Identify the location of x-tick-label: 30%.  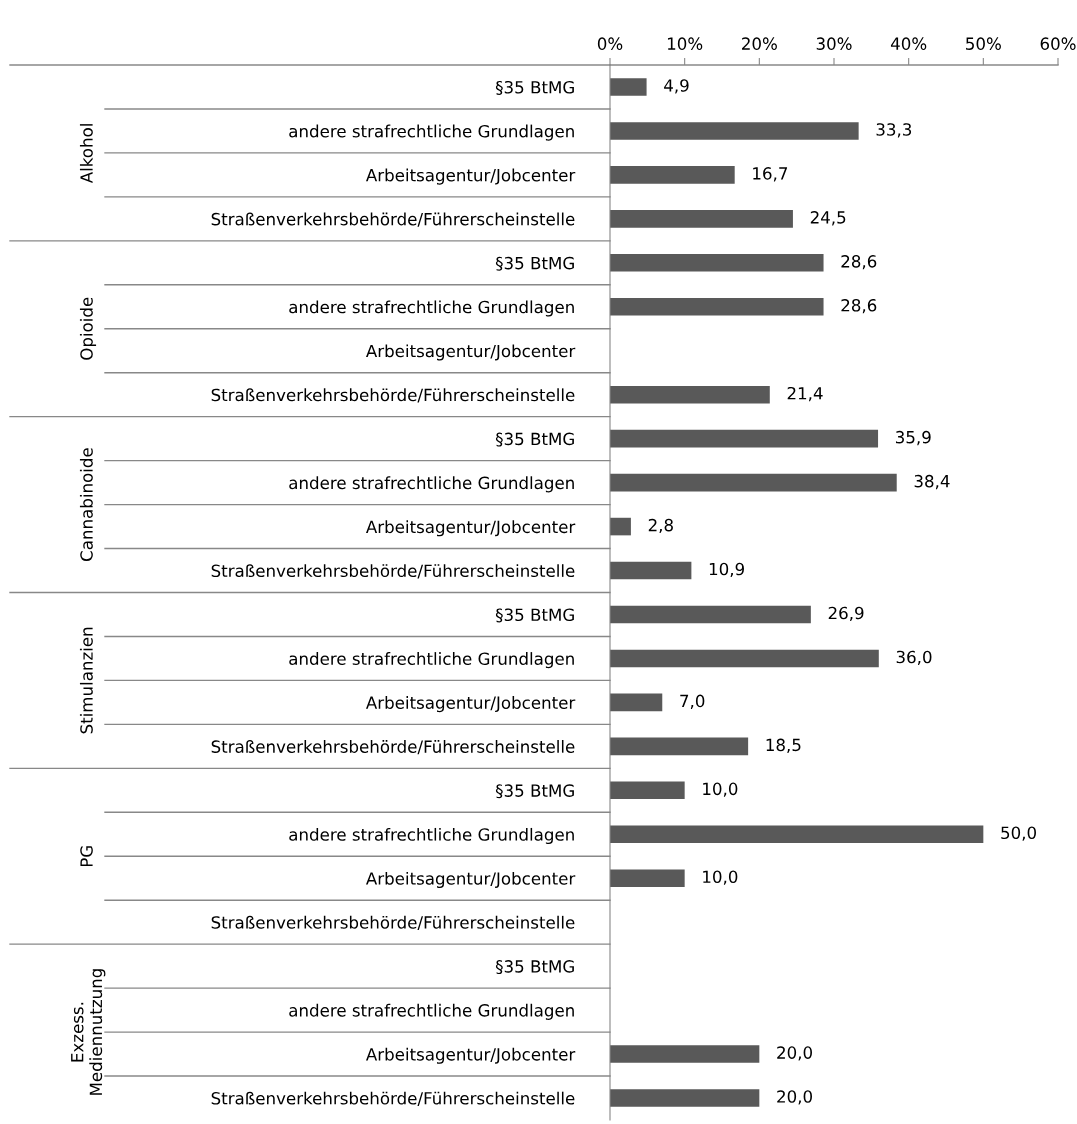
(834, 43).